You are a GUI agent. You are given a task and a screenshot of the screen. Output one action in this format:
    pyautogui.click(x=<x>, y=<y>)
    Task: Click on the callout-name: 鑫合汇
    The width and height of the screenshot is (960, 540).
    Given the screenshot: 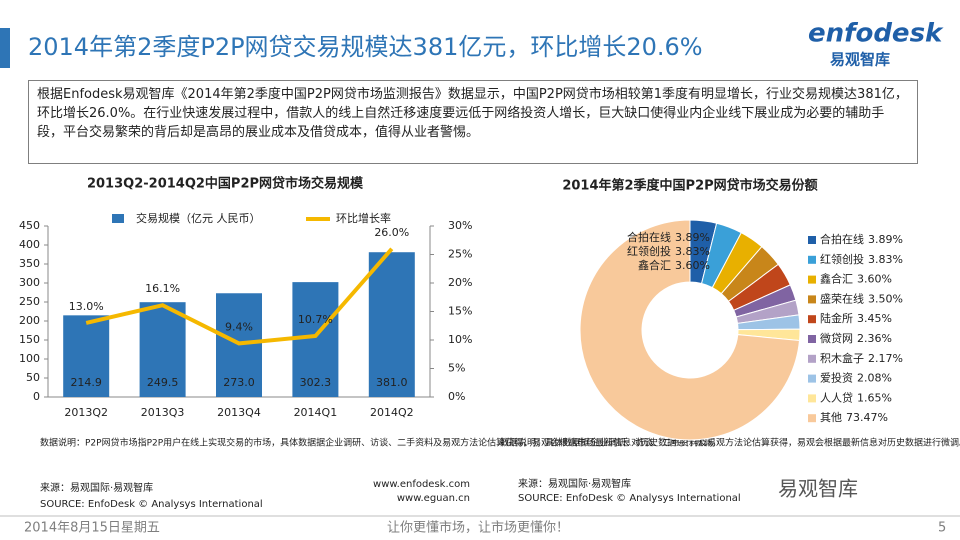 What is the action you would take?
    pyautogui.click(x=654, y=265)
    